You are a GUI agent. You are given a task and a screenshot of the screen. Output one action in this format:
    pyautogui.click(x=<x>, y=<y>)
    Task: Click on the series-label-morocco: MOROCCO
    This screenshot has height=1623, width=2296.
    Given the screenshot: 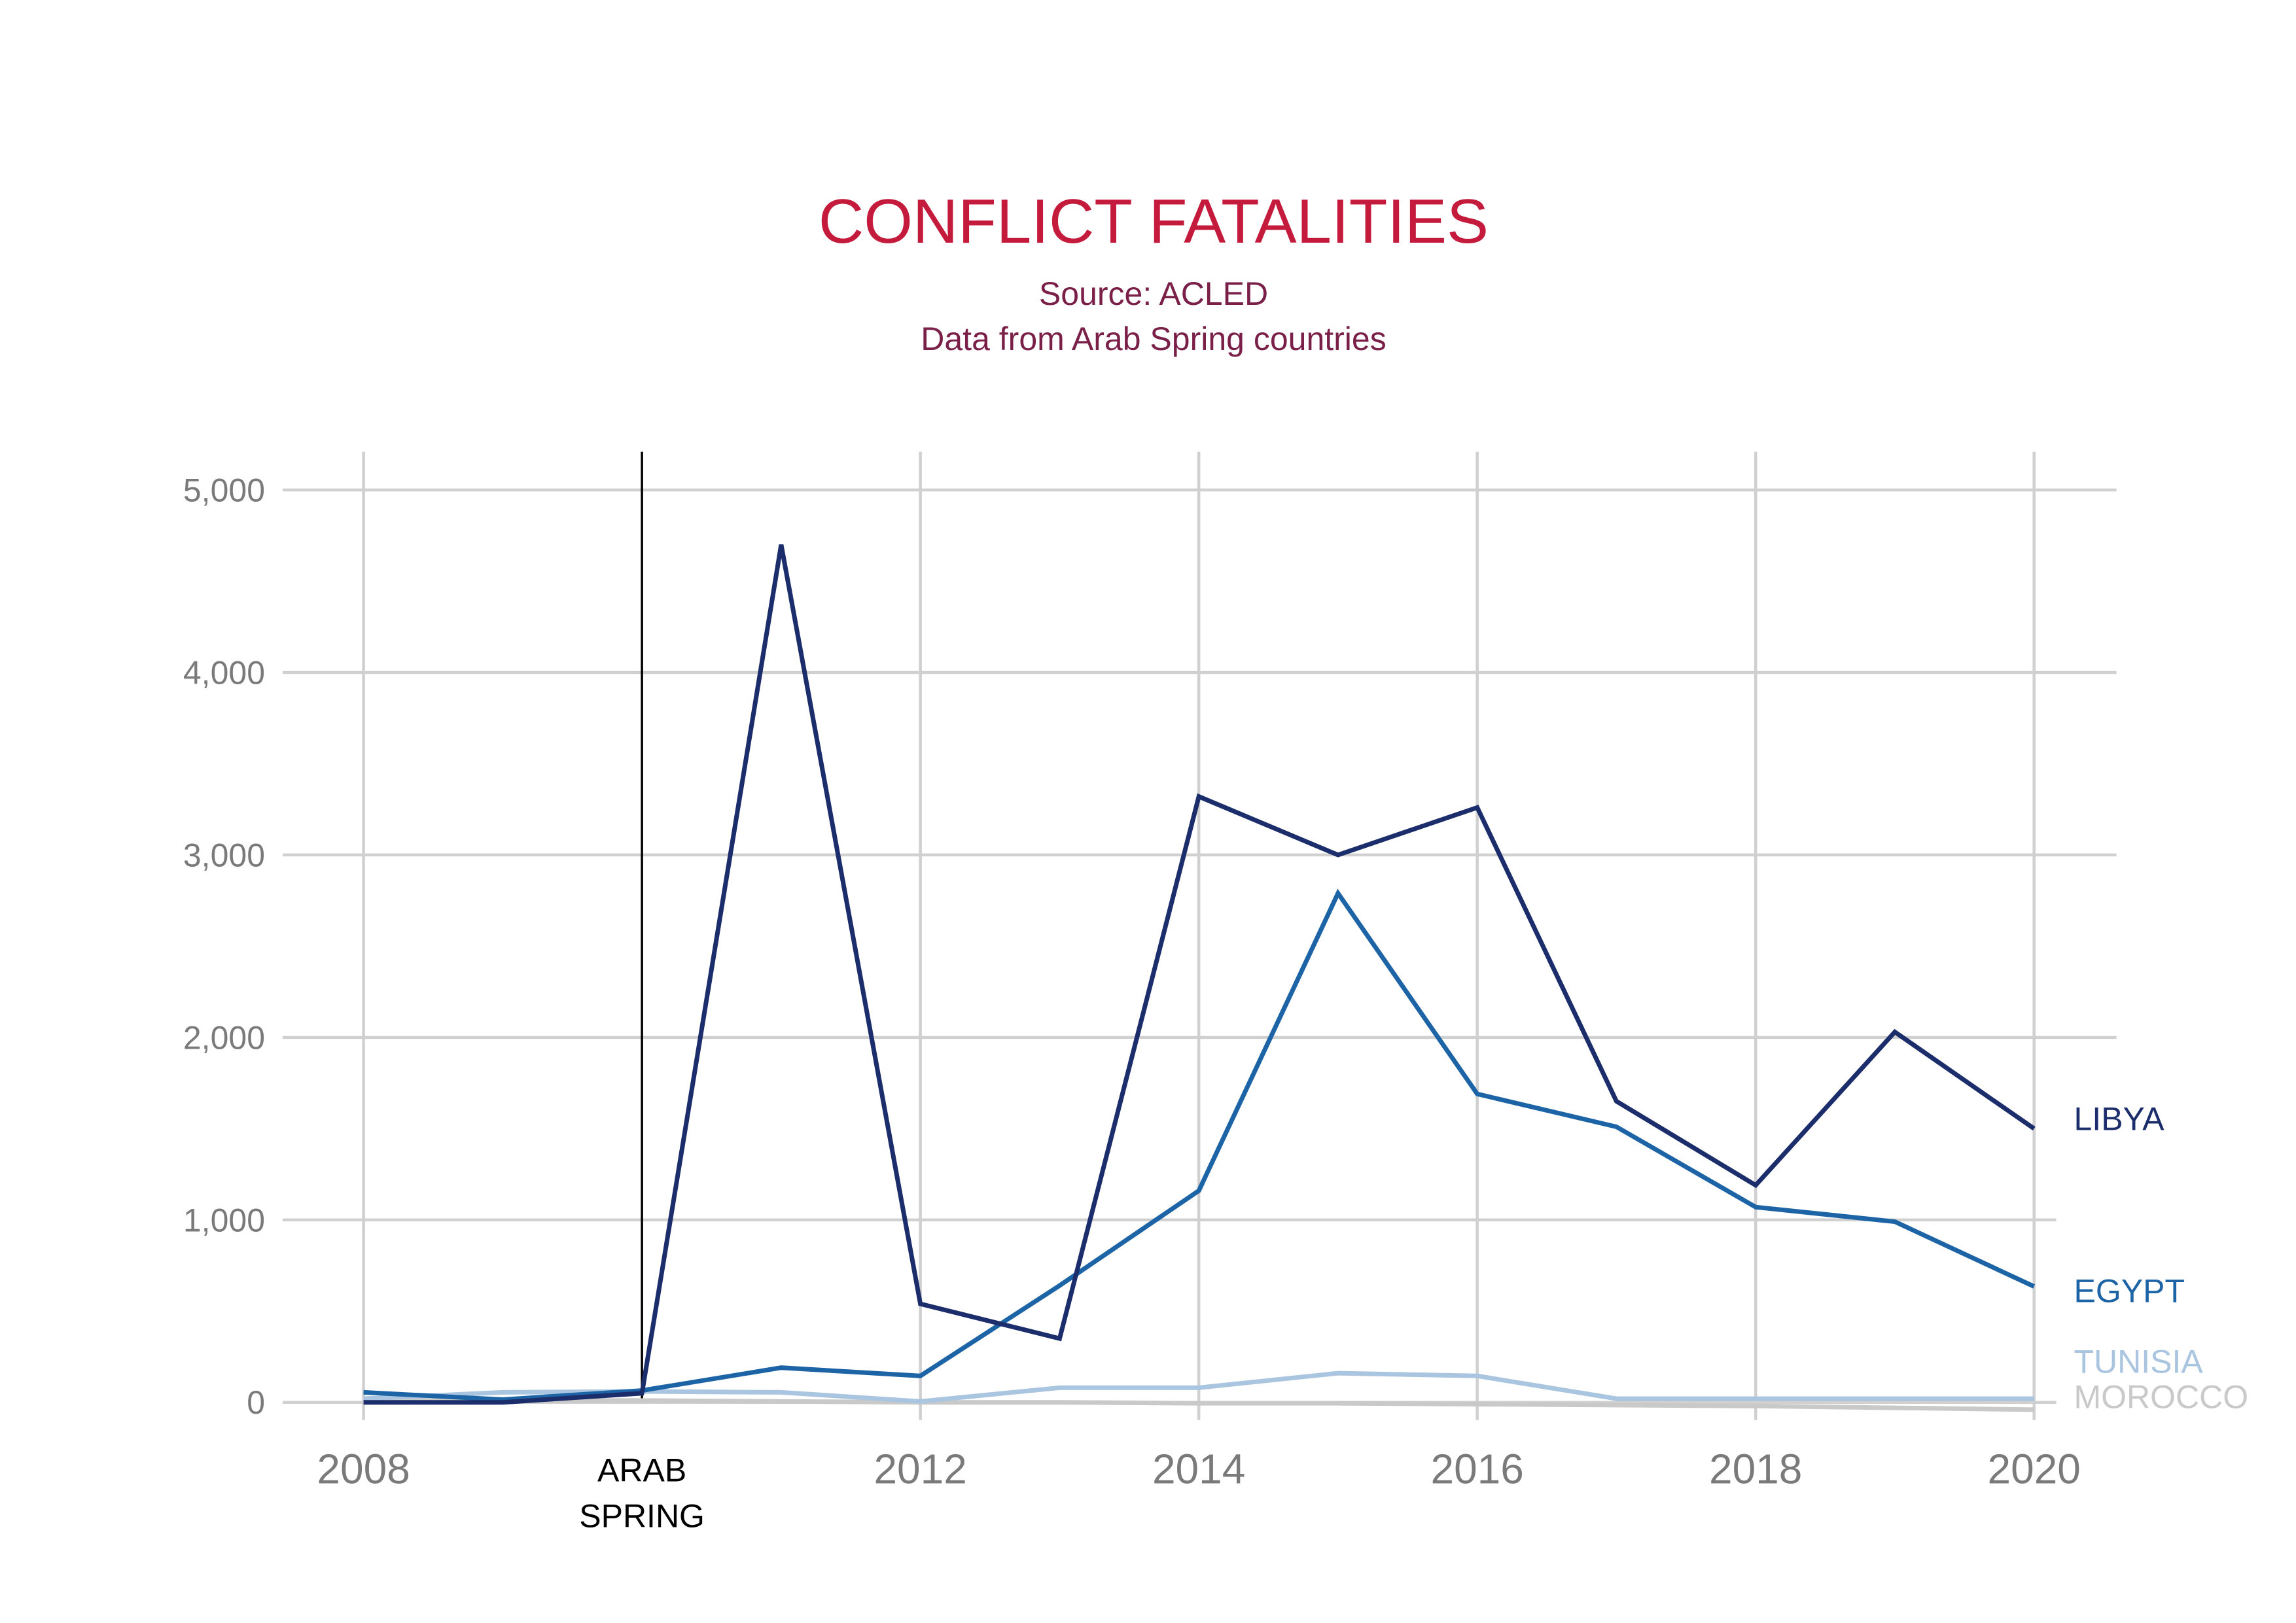 What is the action you would take?
    pyautogui.click(x=2161, y=1398)
    